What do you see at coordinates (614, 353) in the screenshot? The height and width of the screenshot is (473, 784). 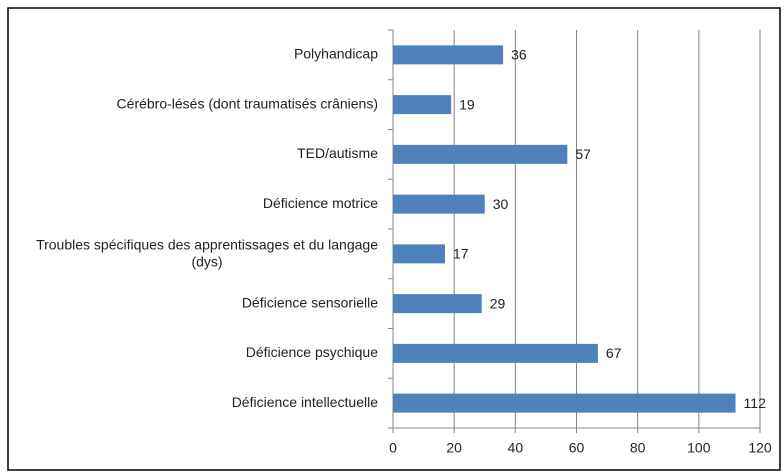 I see `value-label: 67` at bounding box center [614, 353].